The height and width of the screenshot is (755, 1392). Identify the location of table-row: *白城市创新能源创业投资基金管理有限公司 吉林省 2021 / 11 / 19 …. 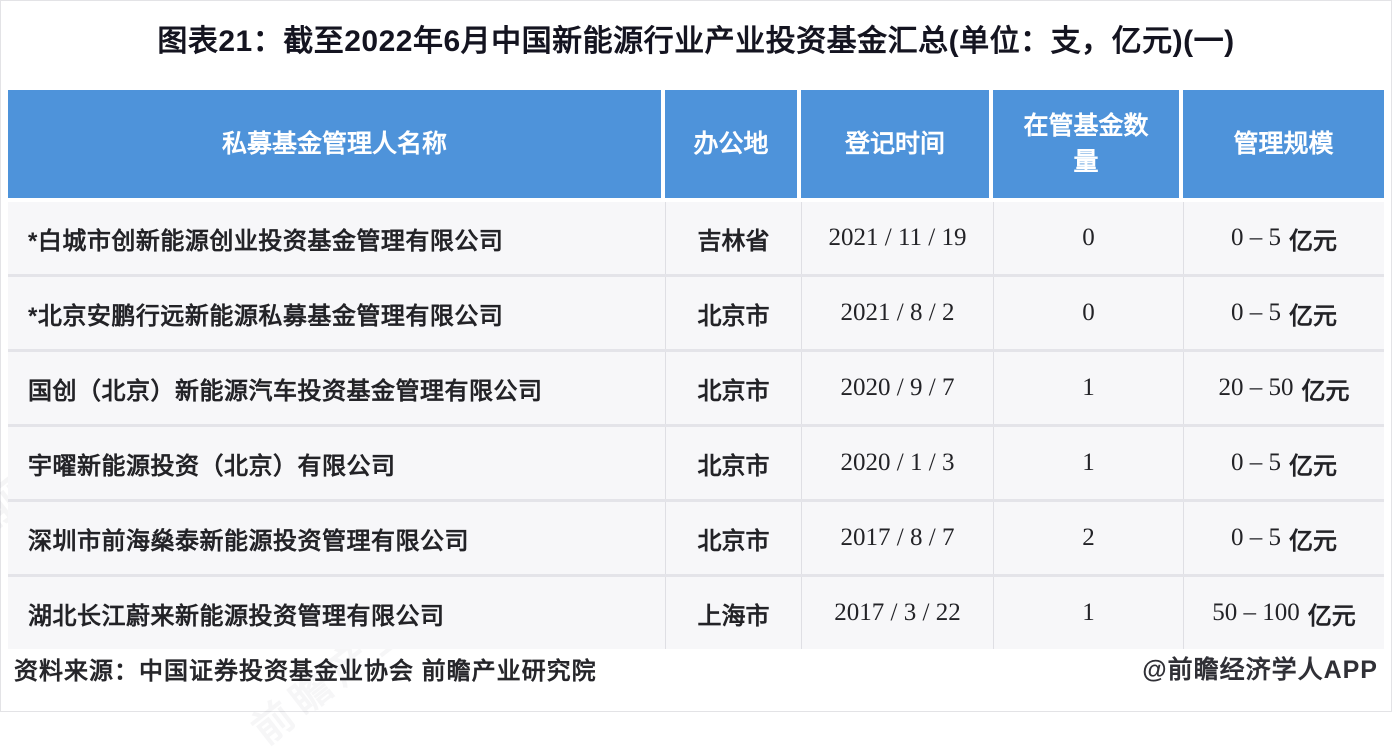
(696, 236).